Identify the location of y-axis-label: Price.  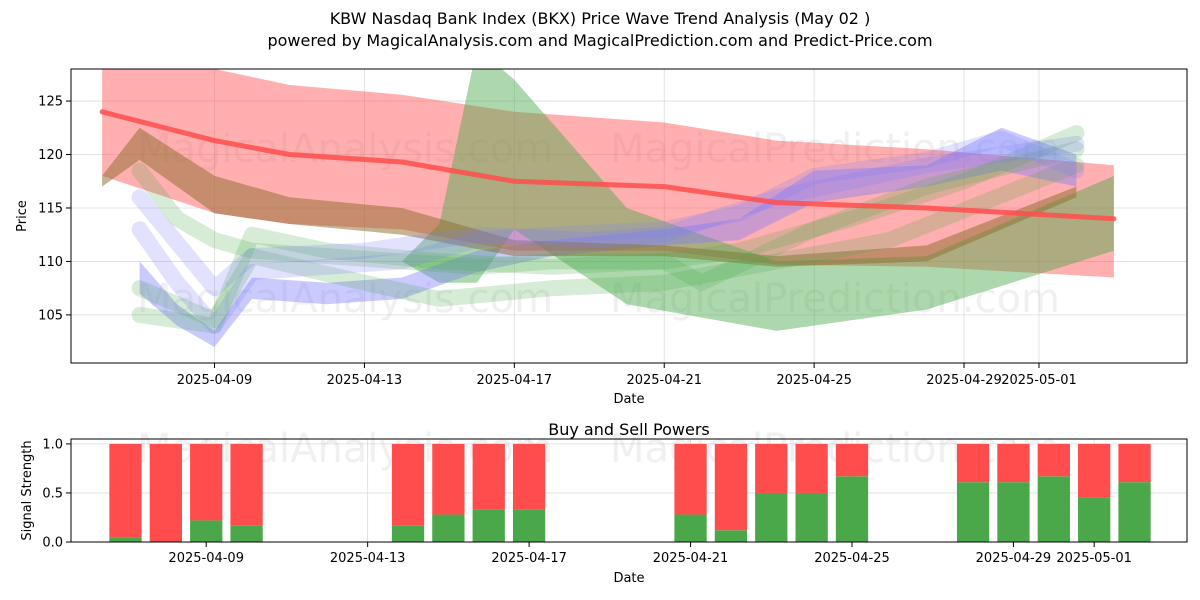
(22, 216).